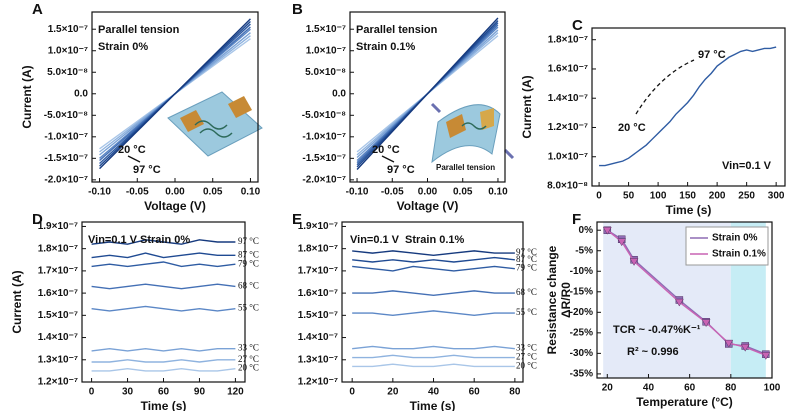  I want to click on series-label: 27 °C, so click(526, 357).